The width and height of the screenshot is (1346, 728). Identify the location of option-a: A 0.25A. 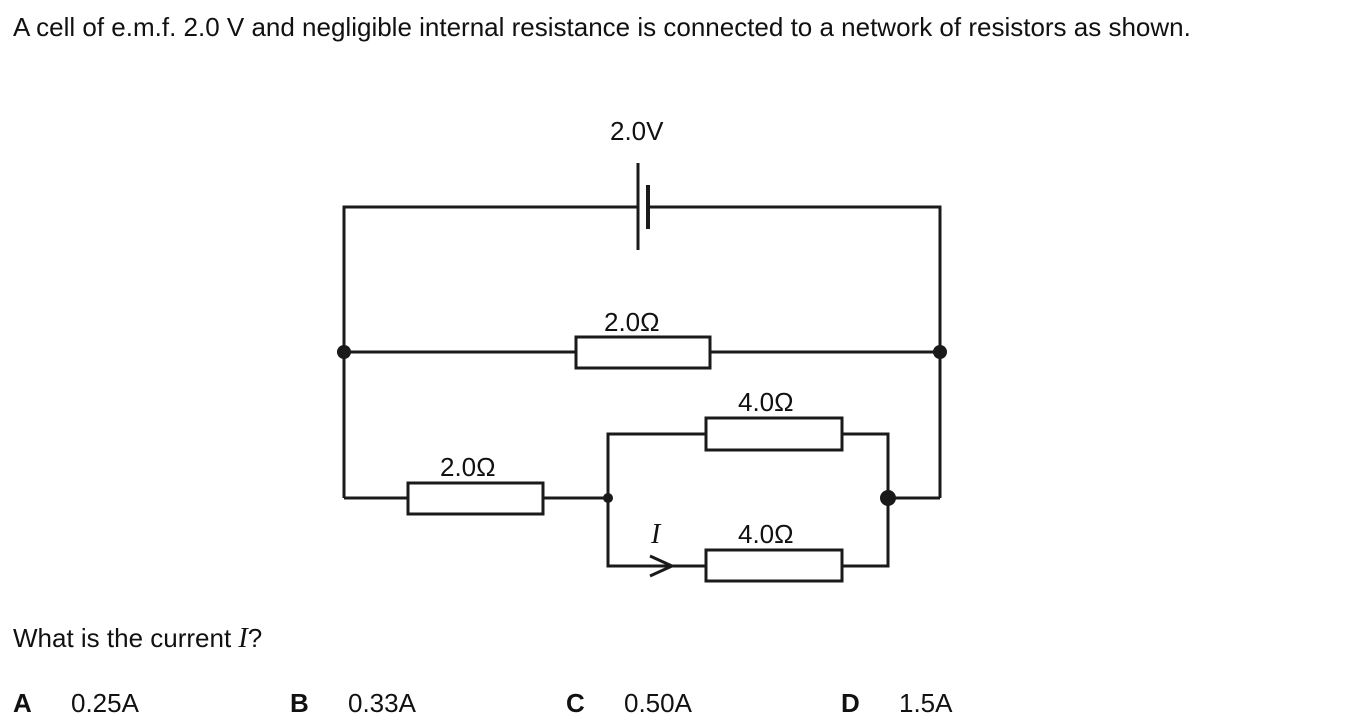
(76, 703).